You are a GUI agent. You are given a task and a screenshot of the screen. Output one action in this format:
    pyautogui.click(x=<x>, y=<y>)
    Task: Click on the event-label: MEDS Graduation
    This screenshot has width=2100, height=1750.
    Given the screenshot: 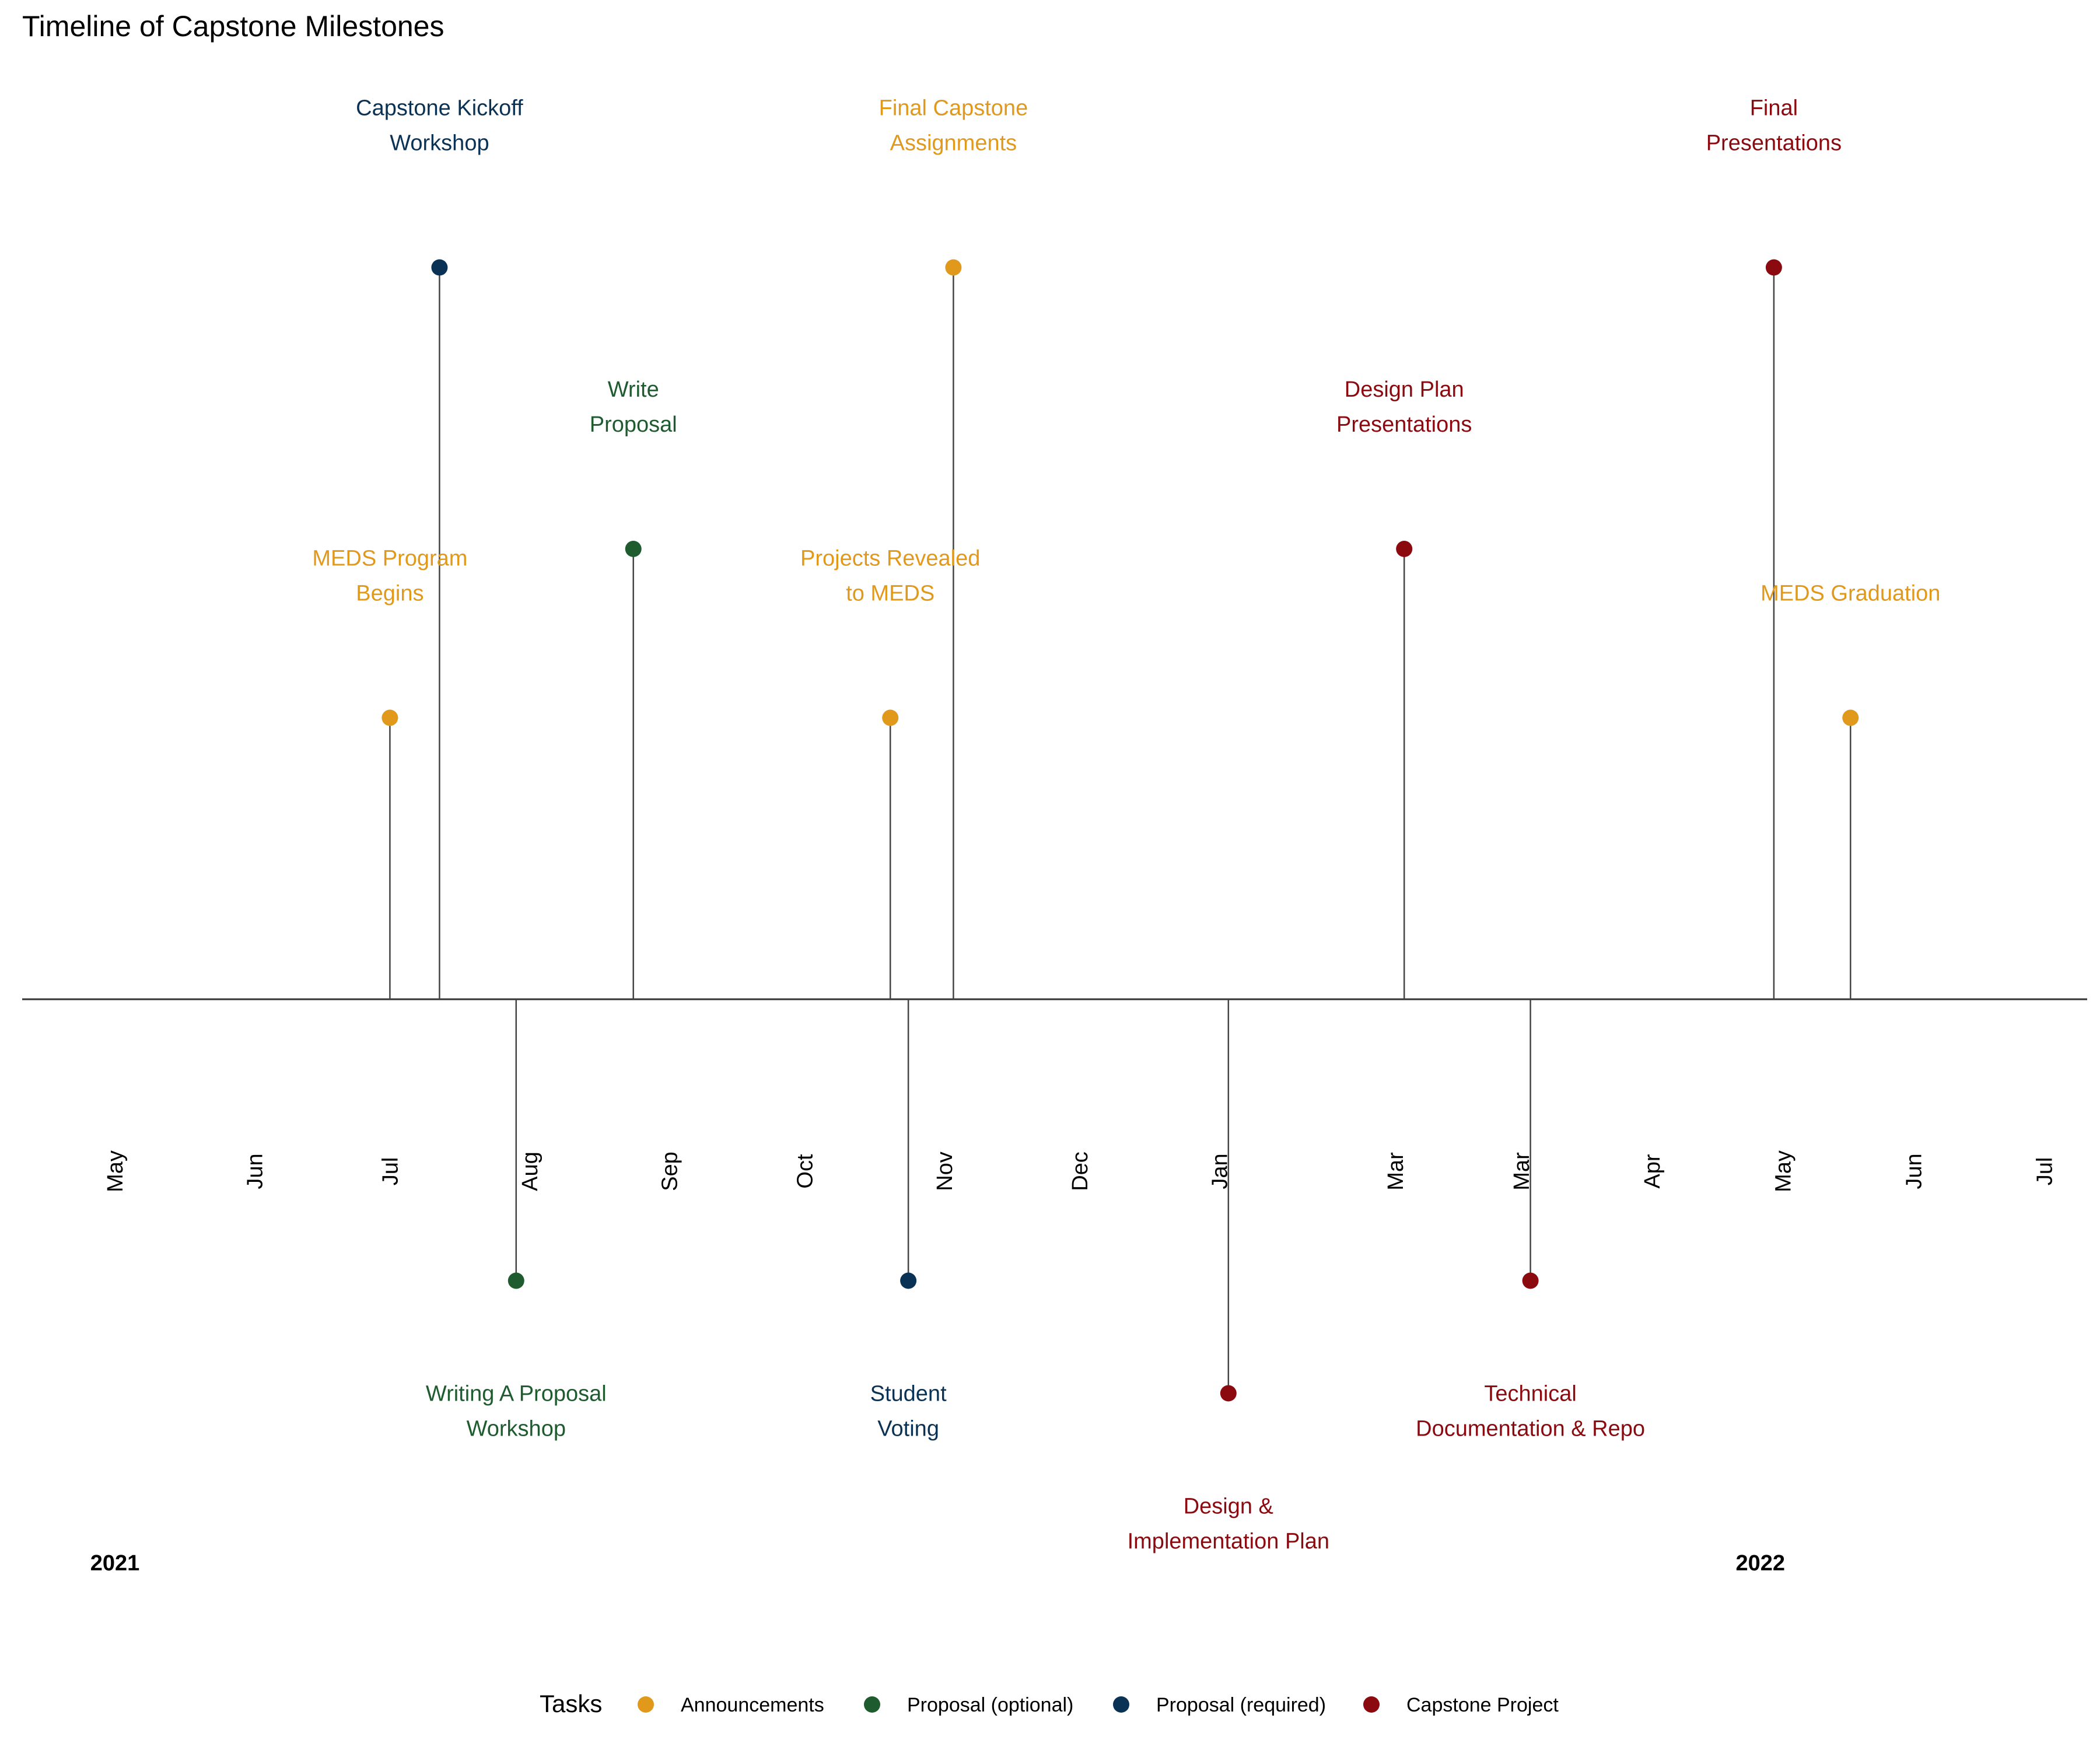 What is the action you would take?
    pyautogui.click(x=1850, y=594)
    